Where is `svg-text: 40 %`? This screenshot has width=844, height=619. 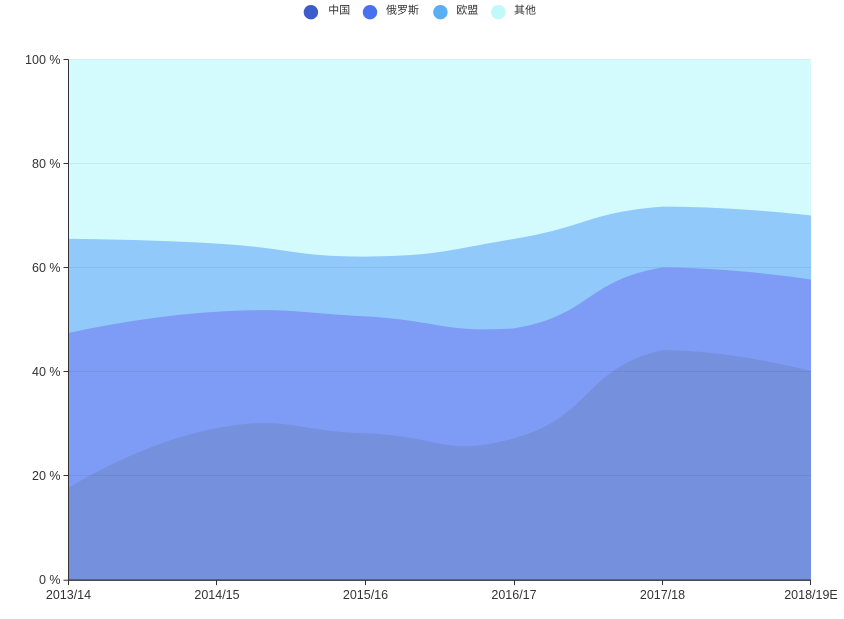
svg-text: 40 % is located at coordinates (46, 372).